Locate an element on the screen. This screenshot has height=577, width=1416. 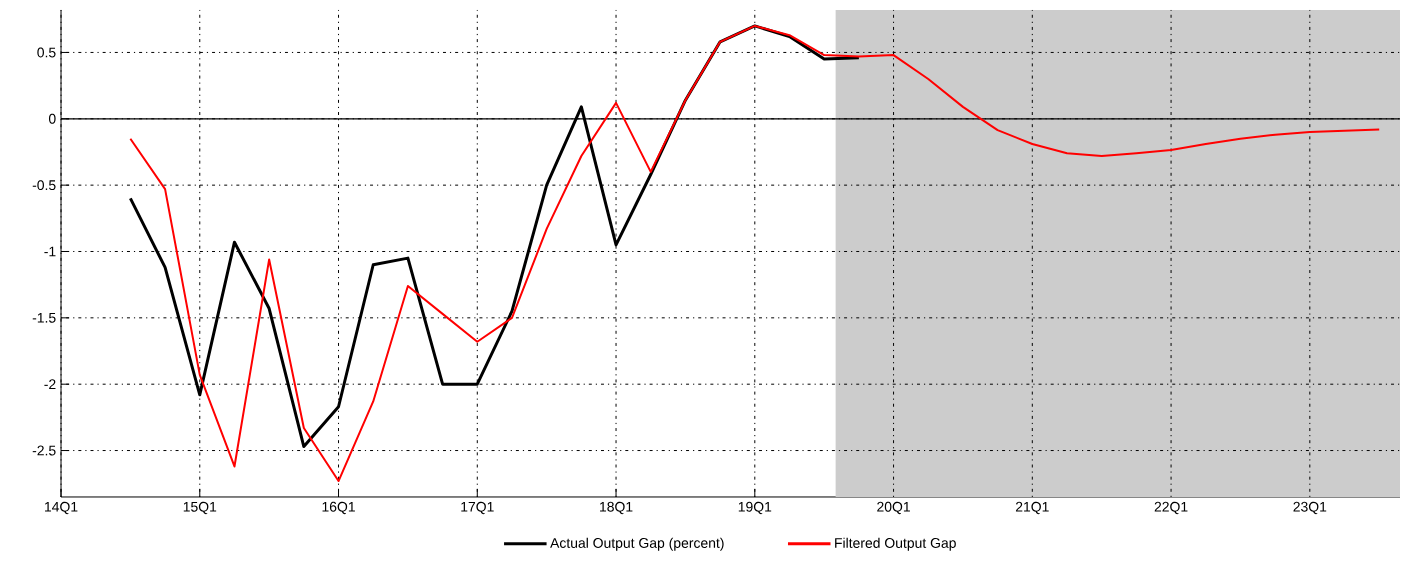
x-tick-label: 22Q1 is located at coordinates (1171, 508).